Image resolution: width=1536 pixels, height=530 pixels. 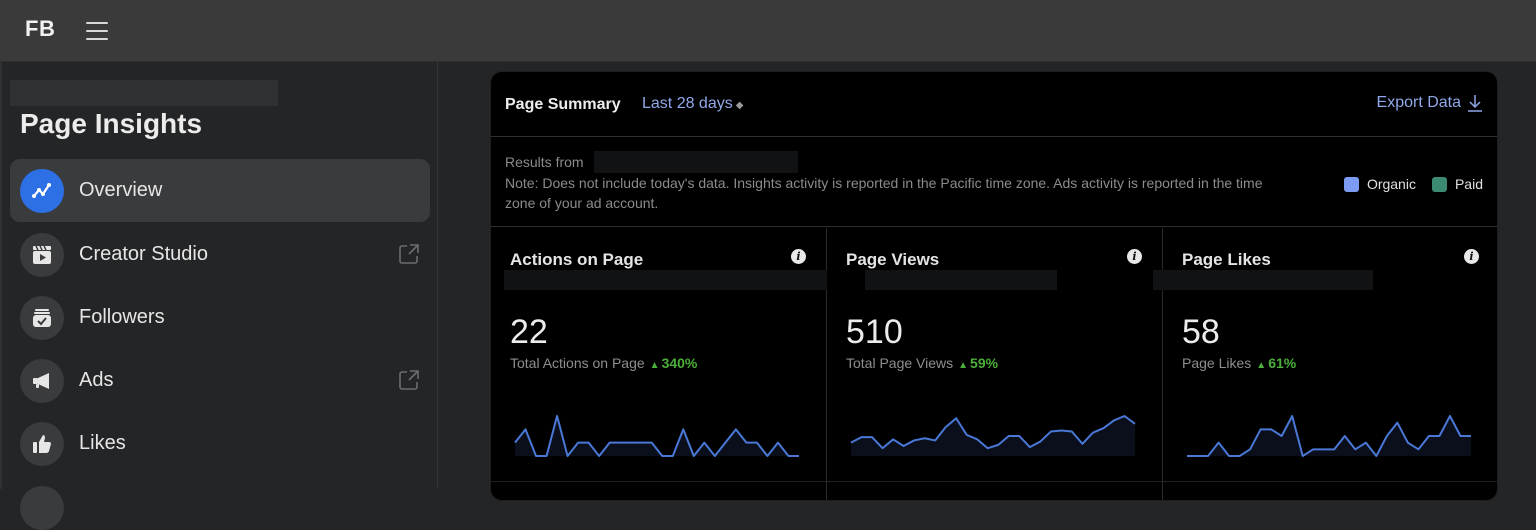 I want to click on hamburger-icon, so click(x=97, y=32).